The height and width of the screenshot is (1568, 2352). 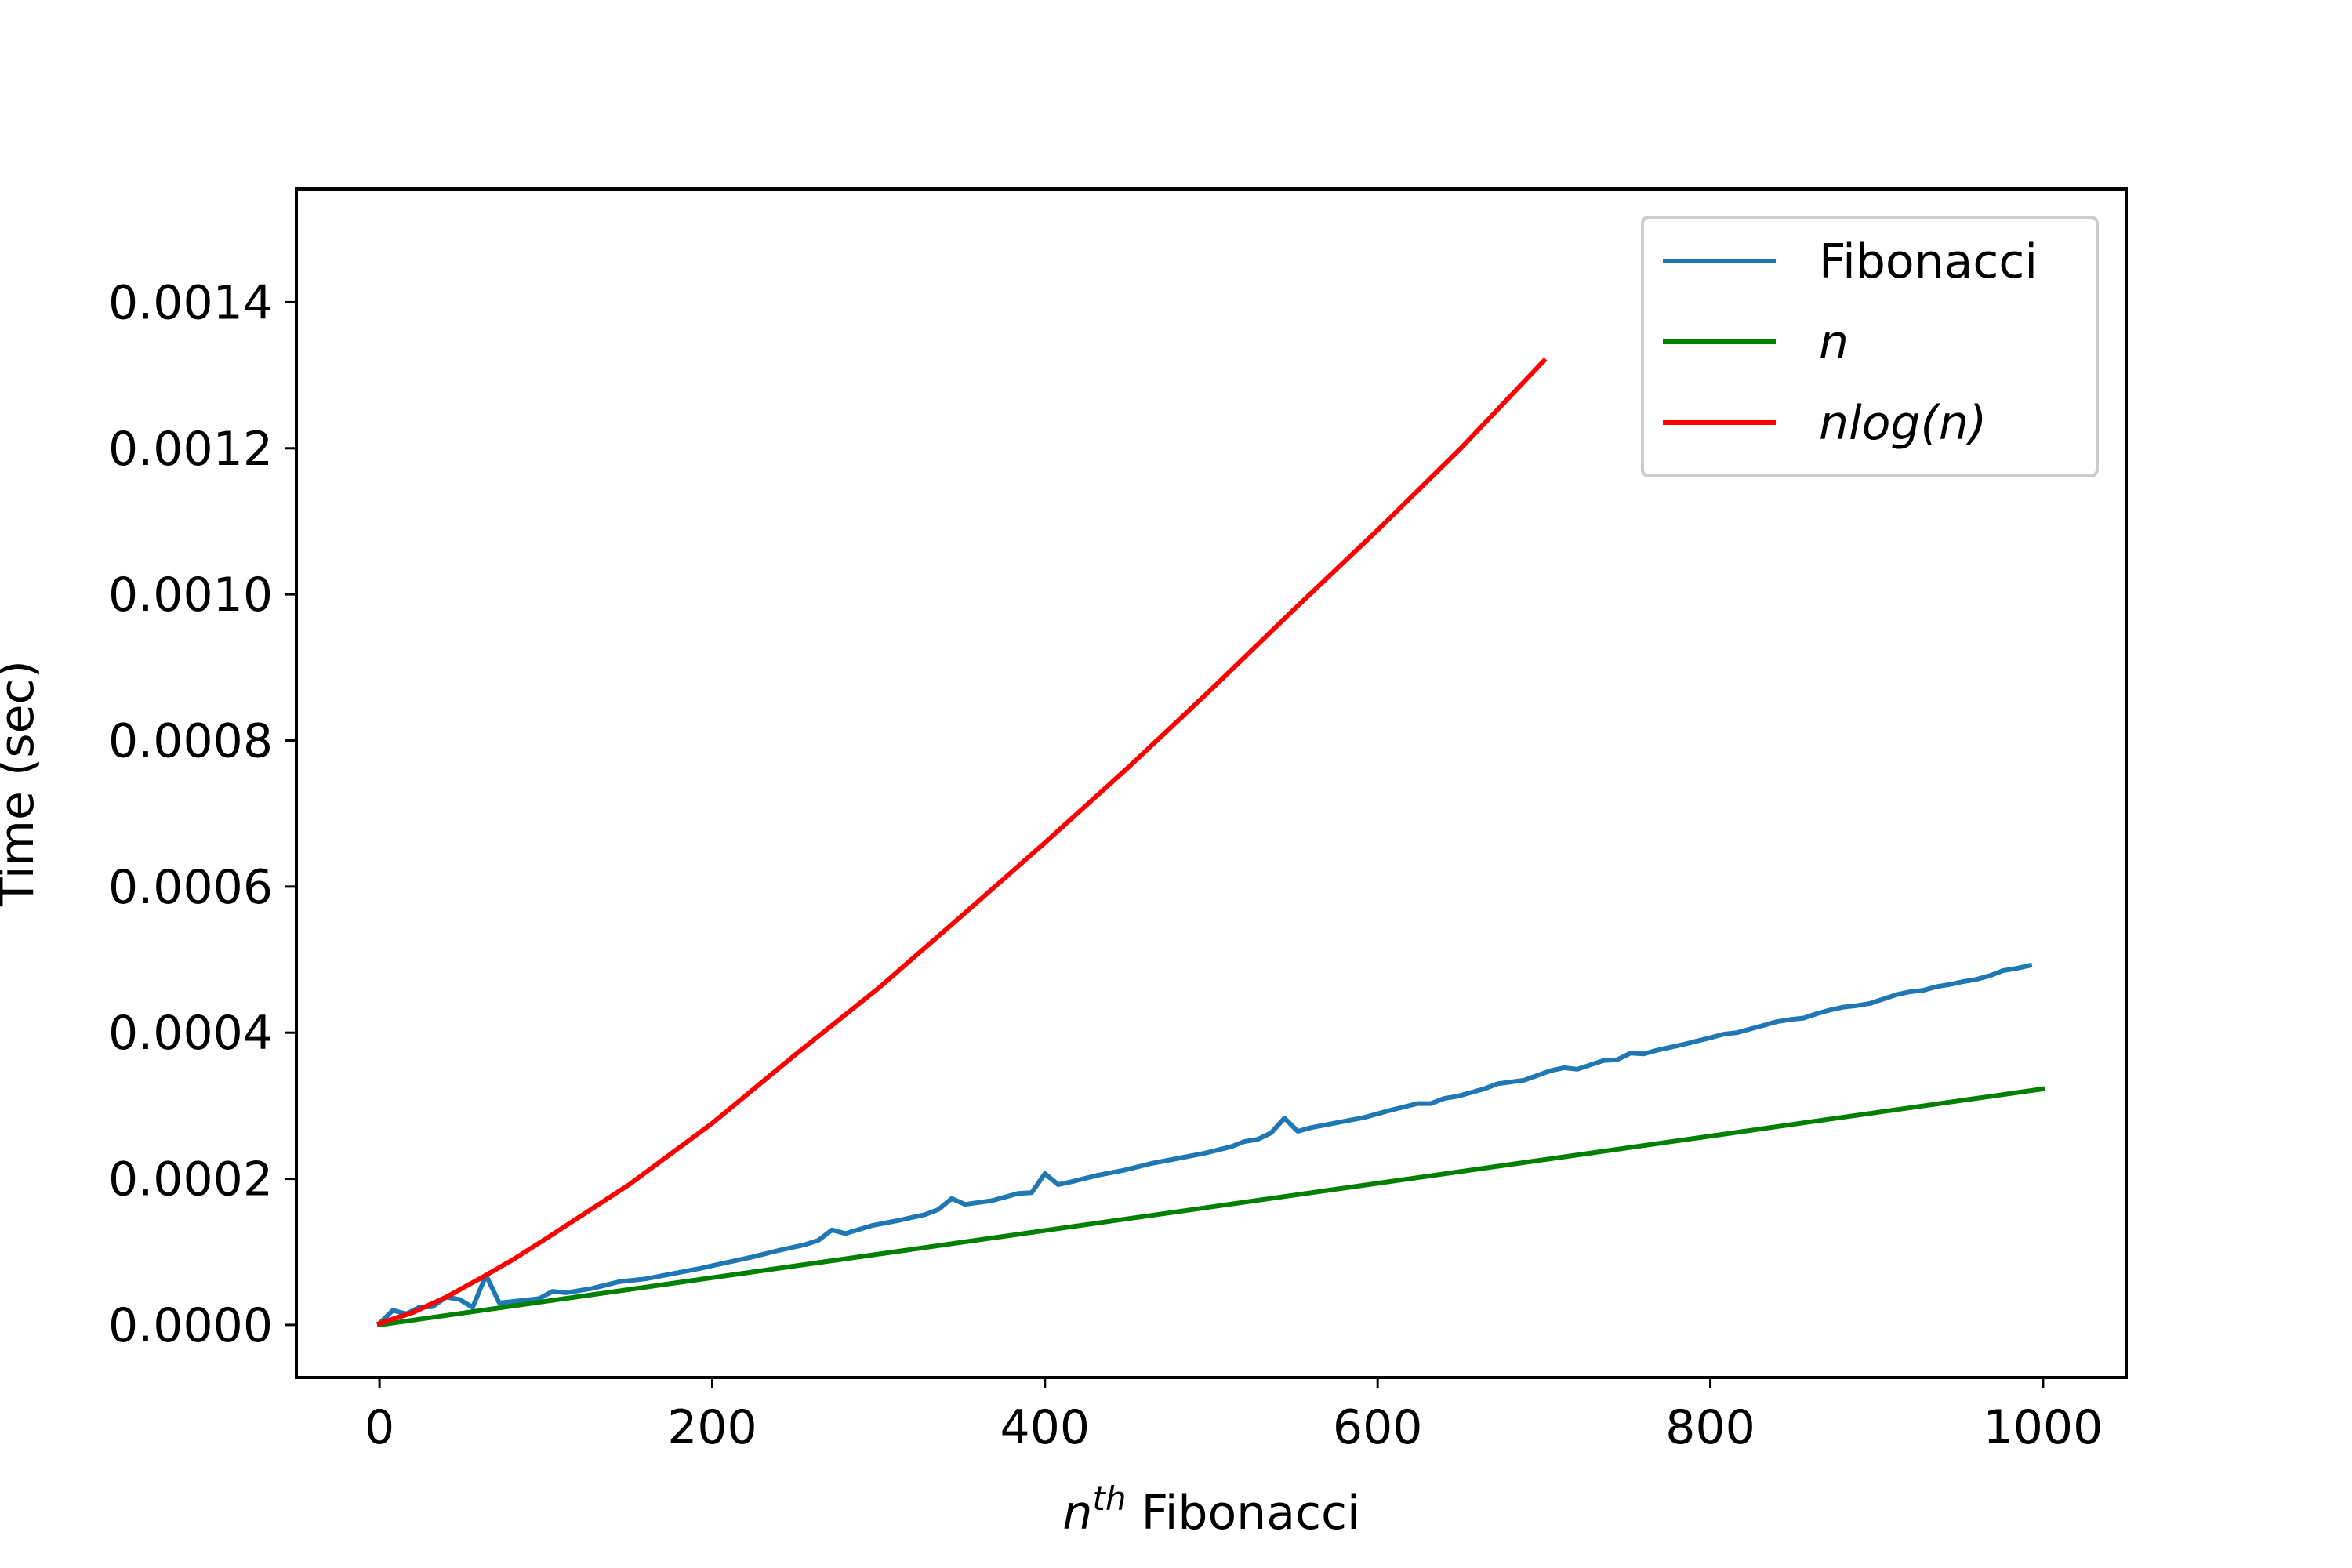 I want to click on x-tick-label: 200, so click(x=712, y=1427).